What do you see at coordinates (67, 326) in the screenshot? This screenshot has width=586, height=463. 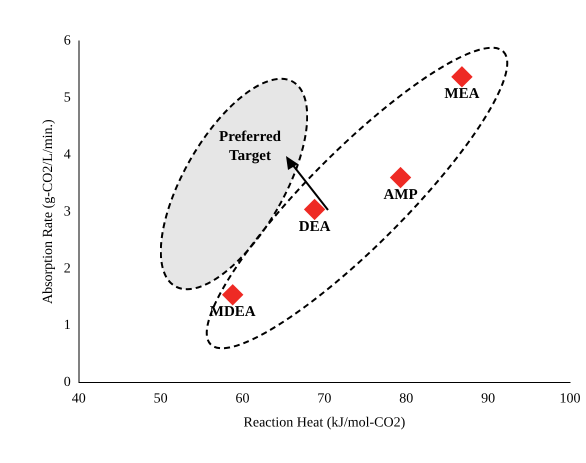 I see `y-tick-label: 1` at bounding box center [67, 326].